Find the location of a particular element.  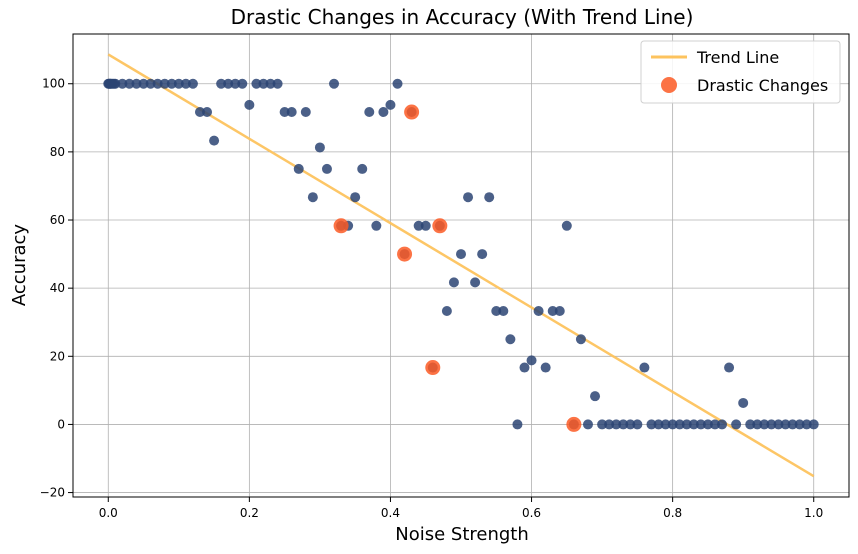

y-tick-label: 40 is located at coordinates (57, 288).